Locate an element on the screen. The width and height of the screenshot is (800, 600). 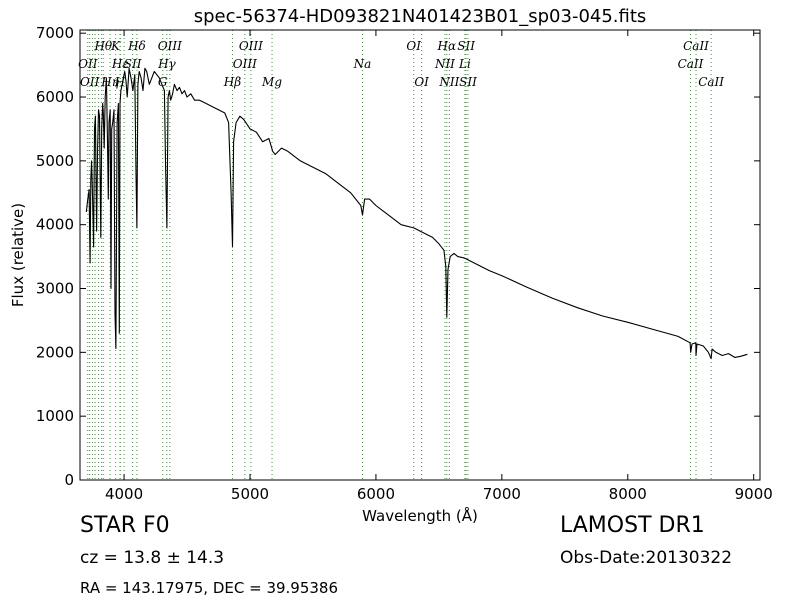
spectral-line-label: Mg is located at coordinates (271, 82).